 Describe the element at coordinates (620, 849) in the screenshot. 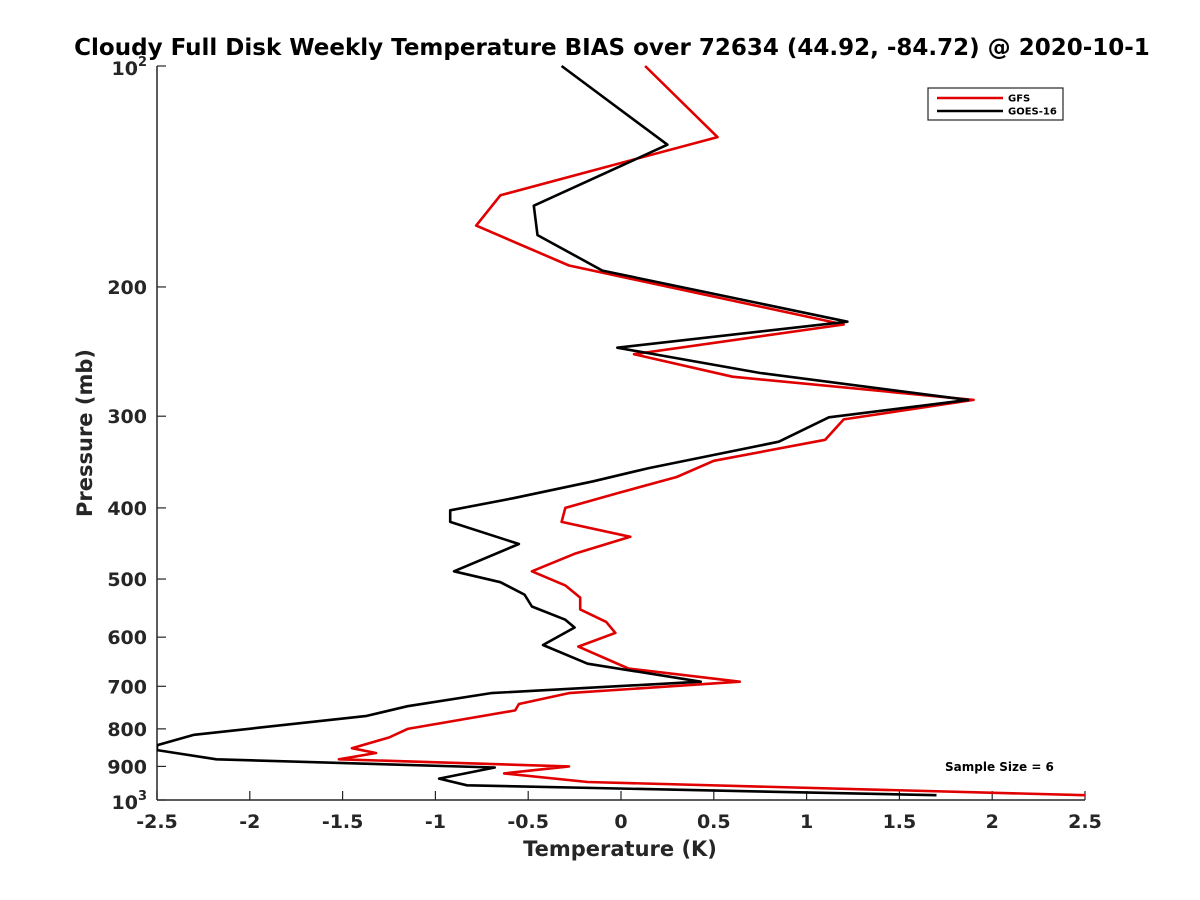

I see `x-axis-title: Temperature (K)` at that location.